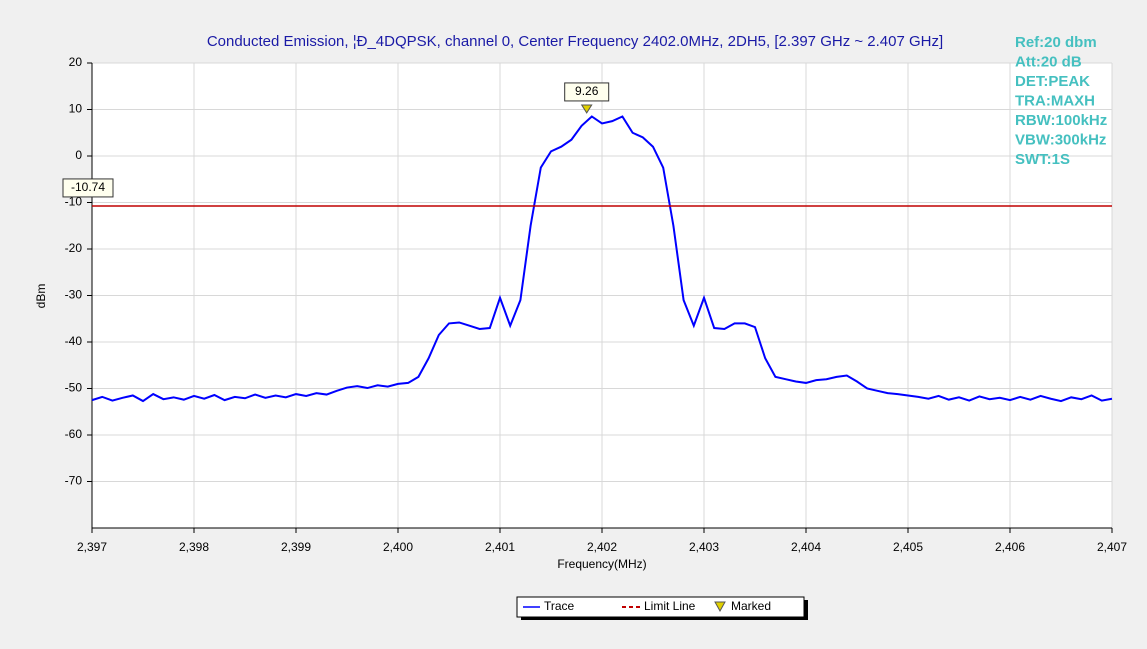  I want to click on limit-label: -10.74, so click(88, 187).